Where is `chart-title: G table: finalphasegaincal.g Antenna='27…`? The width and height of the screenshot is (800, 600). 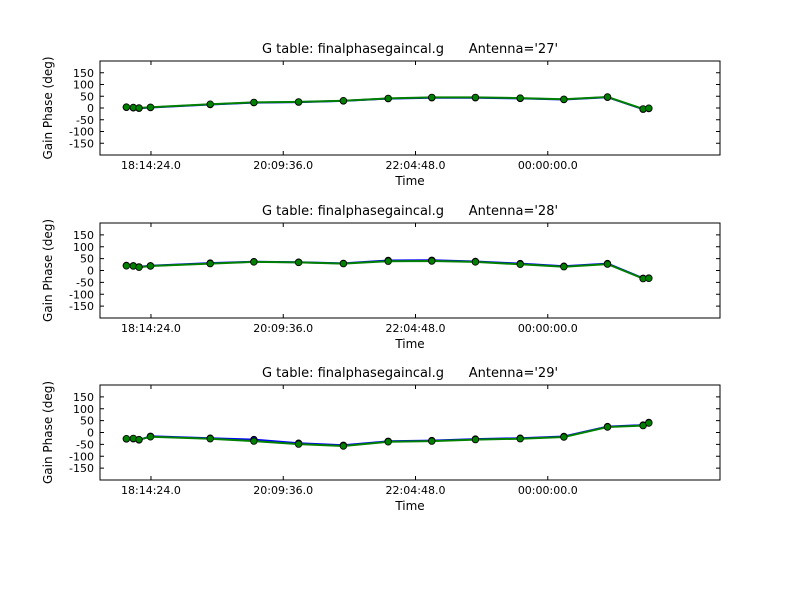
chart-title: G table: finalphasegaincal.g Antenna='27… is located at coordinates (410, 49).